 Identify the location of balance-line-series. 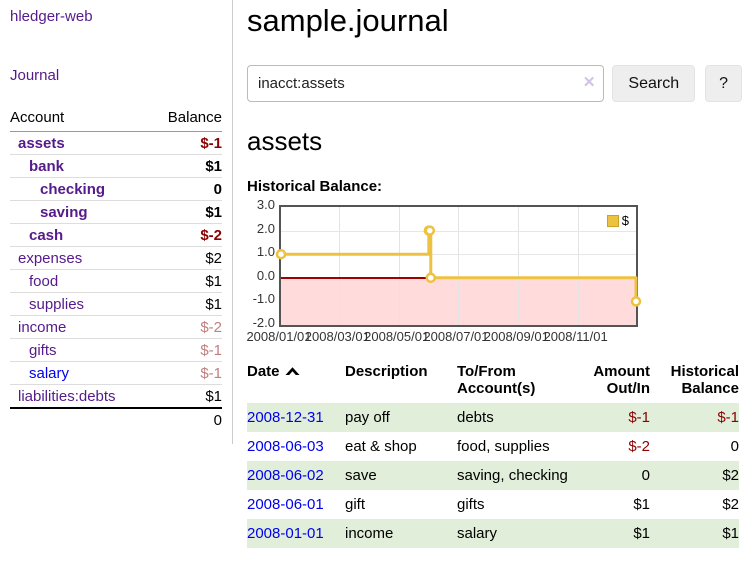
(458, 266).